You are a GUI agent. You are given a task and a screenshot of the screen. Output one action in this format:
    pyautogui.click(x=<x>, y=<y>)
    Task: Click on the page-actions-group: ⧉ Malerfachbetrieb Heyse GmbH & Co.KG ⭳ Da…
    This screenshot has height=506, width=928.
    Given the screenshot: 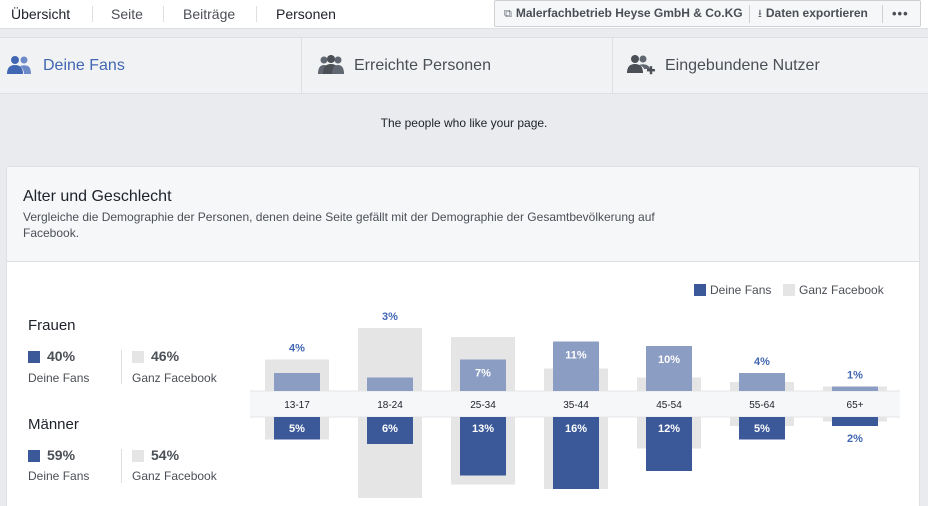 What is the action you would take?
    pyautogui.click(x=707, y=13)
    